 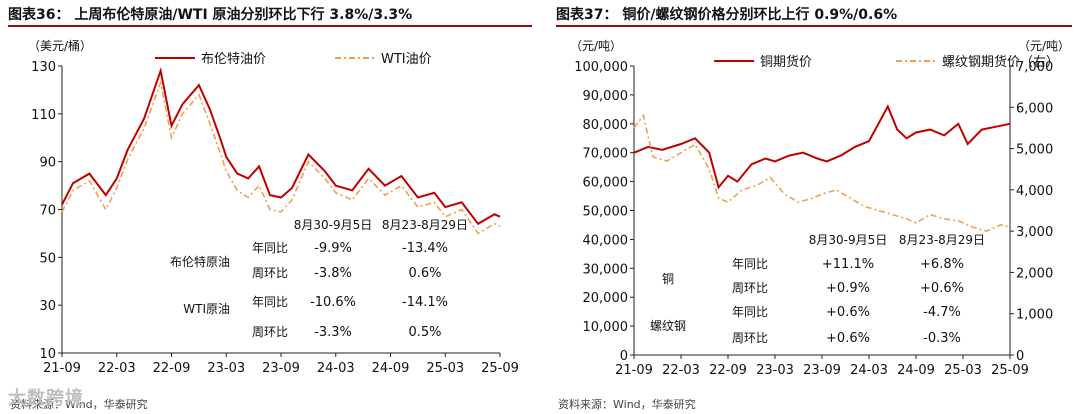 What do you see at coordinates (333, 332) in the screenshot?
I see `table-value: -3.3%` at bounding box center [333, 332].